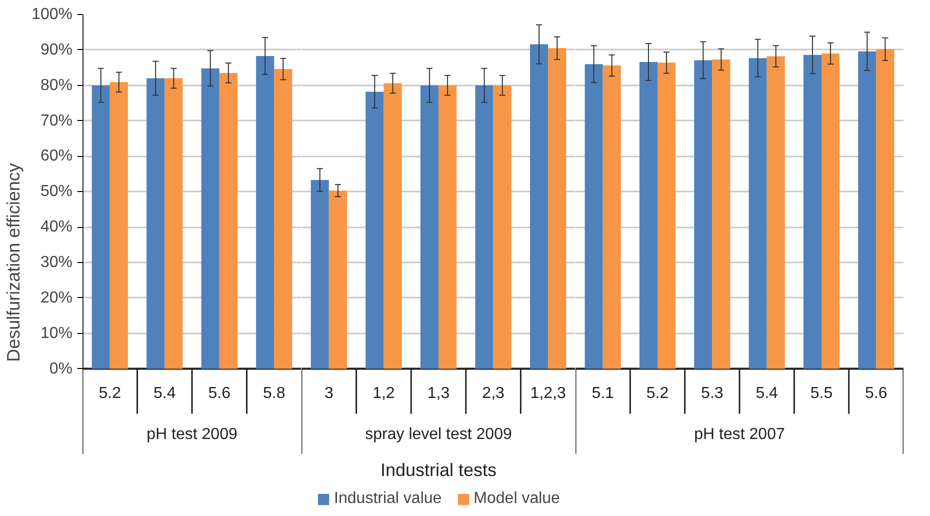 This screenshot has height=516, width=930. I want to click on y-tick-label: 90%, so click(56, 49).